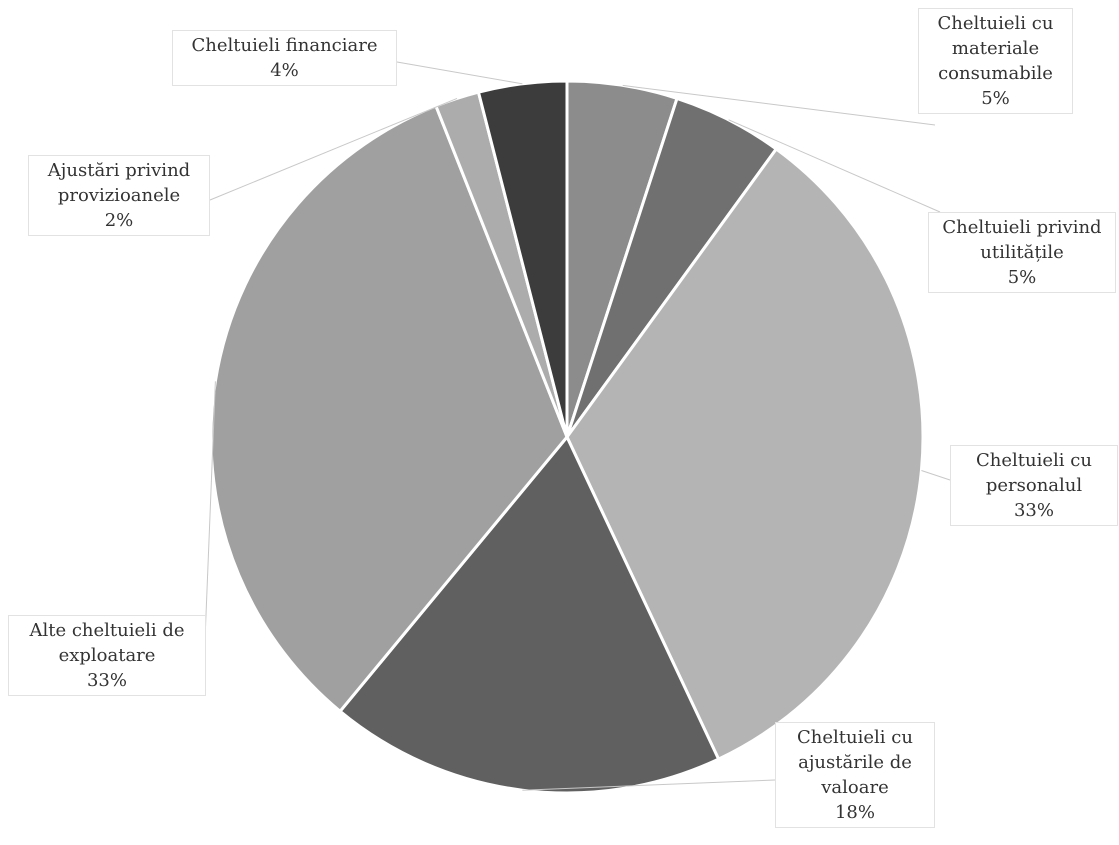 This screenshot has height=845, width=1119. I want to click on data-label: Cheltuieli privind utilitățile 5%, so click(1022, 252).